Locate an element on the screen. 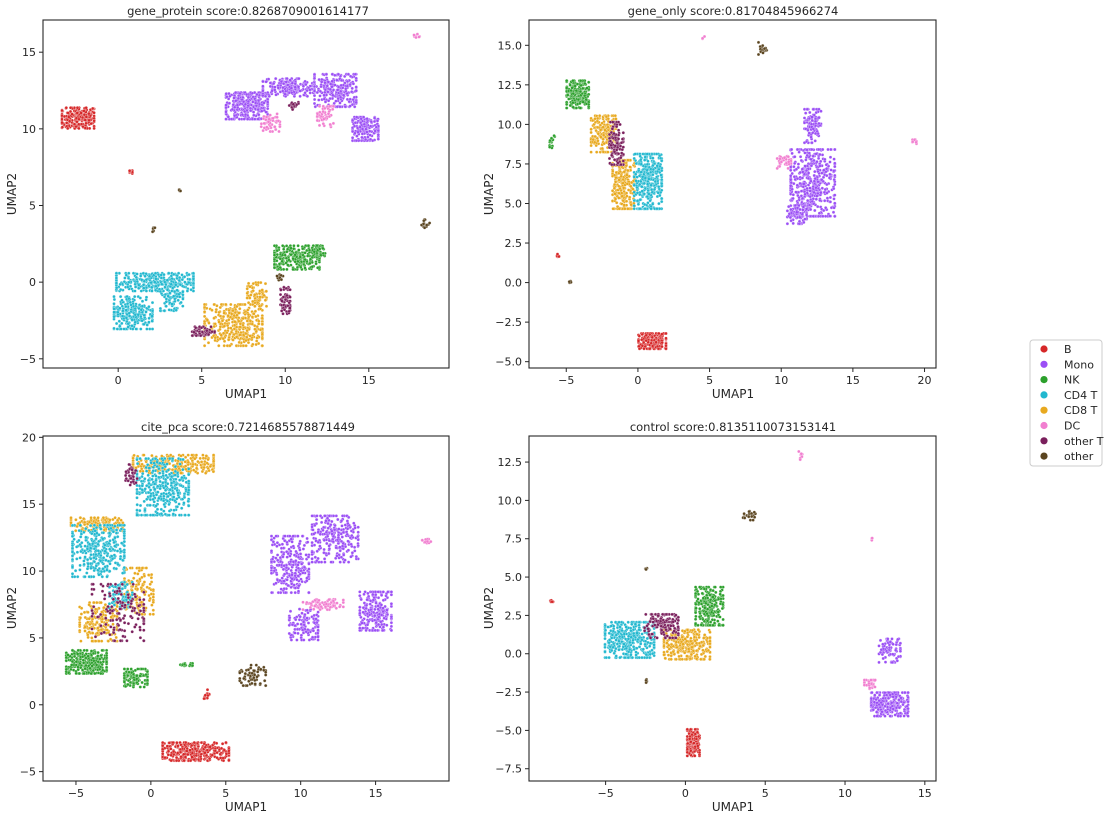 The height and width of the screenshot is (822, 1110). point-other is located at coordinates (424, 228).